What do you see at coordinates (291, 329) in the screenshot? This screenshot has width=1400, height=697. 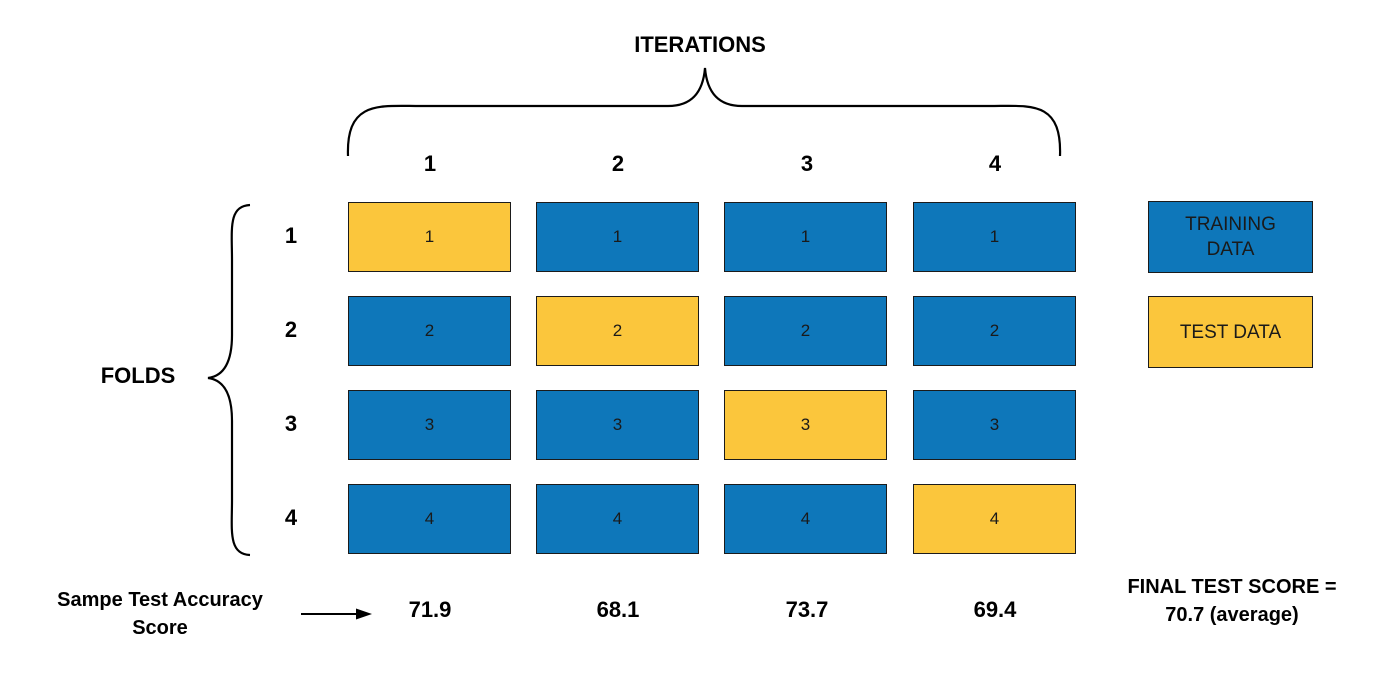 I see `fold-label-2: 2` at bounding box center [291, 329].